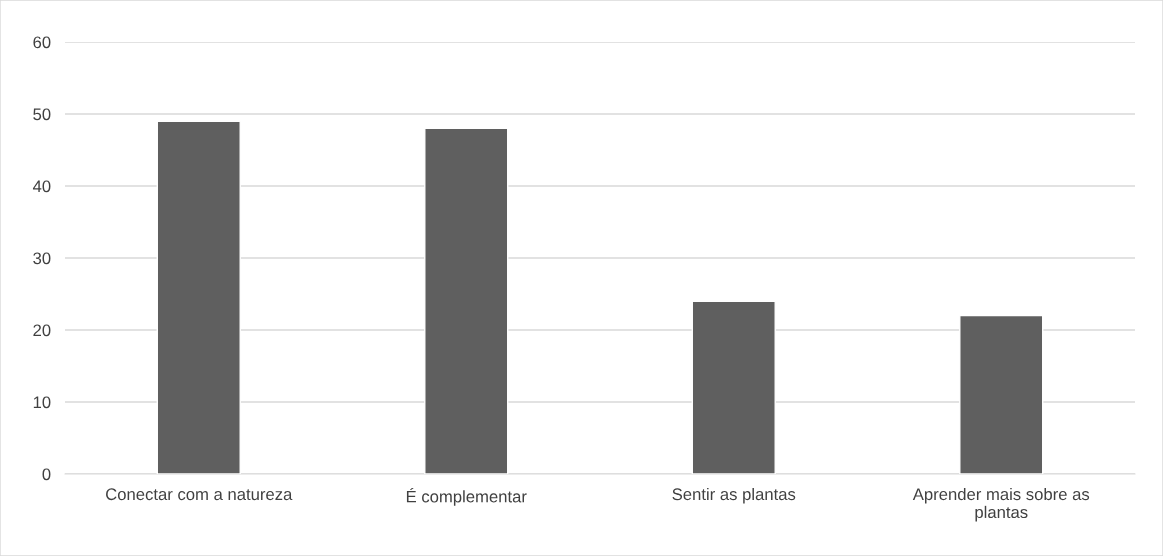  What do you see at coordinates (42, 258) in the screenshot?
I see `y-tick-label: 30` at bounding box center [42, 258].